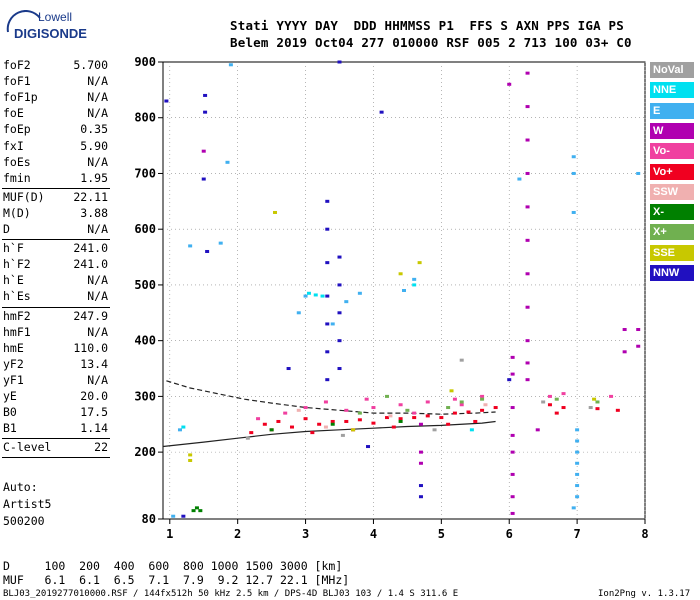  Describe the element at coordinates (55, 129) in the screenshot. I see `param-row-foep: foEp 0.35` at that location.